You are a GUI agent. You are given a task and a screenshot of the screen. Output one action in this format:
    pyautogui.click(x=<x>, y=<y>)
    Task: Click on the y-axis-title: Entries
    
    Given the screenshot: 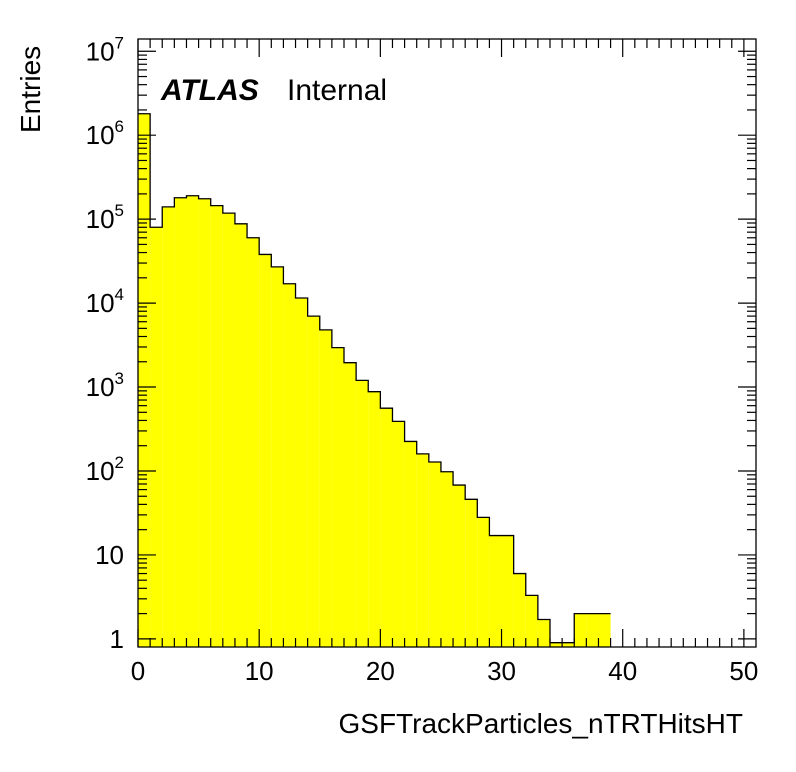 What is the action you would take?
    pyautogui.click(x=30, y=89)
    